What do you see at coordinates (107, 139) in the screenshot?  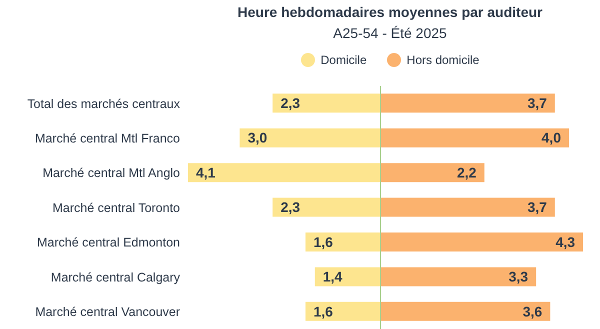 I see `y-tick-label: Marché central Mtl Franco` at bounding box center [107, 139].